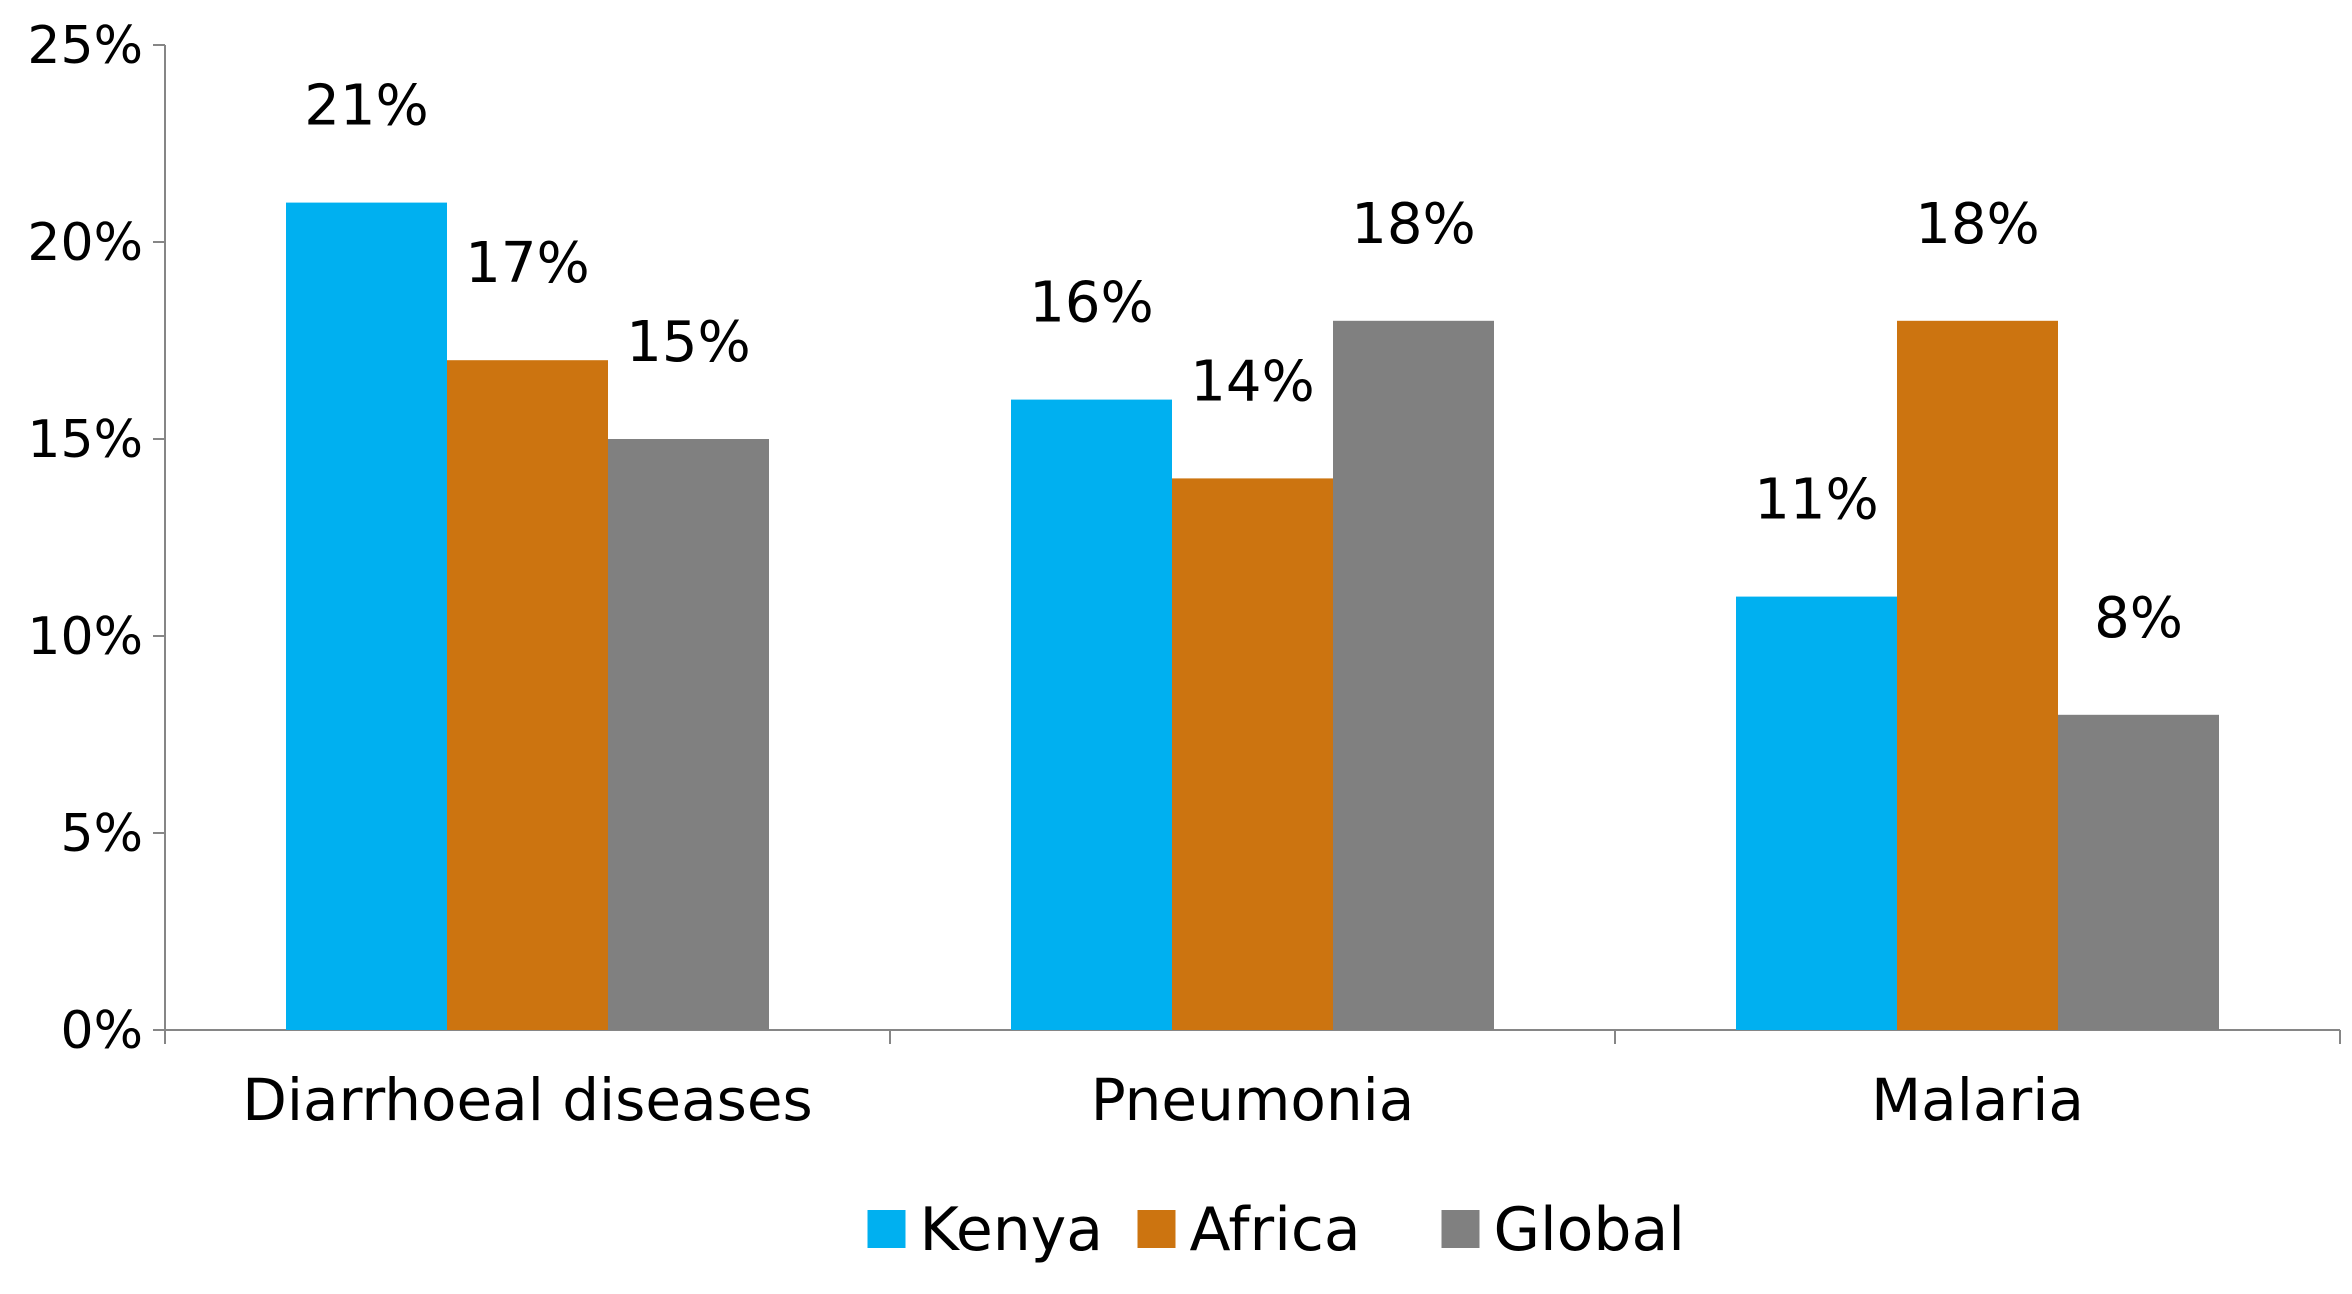 This screenshot has height=1294, width=2352. Describe the element at coordinates (1589, 1230) in the screenshot. I see `legend-label-global: Global` at that location.